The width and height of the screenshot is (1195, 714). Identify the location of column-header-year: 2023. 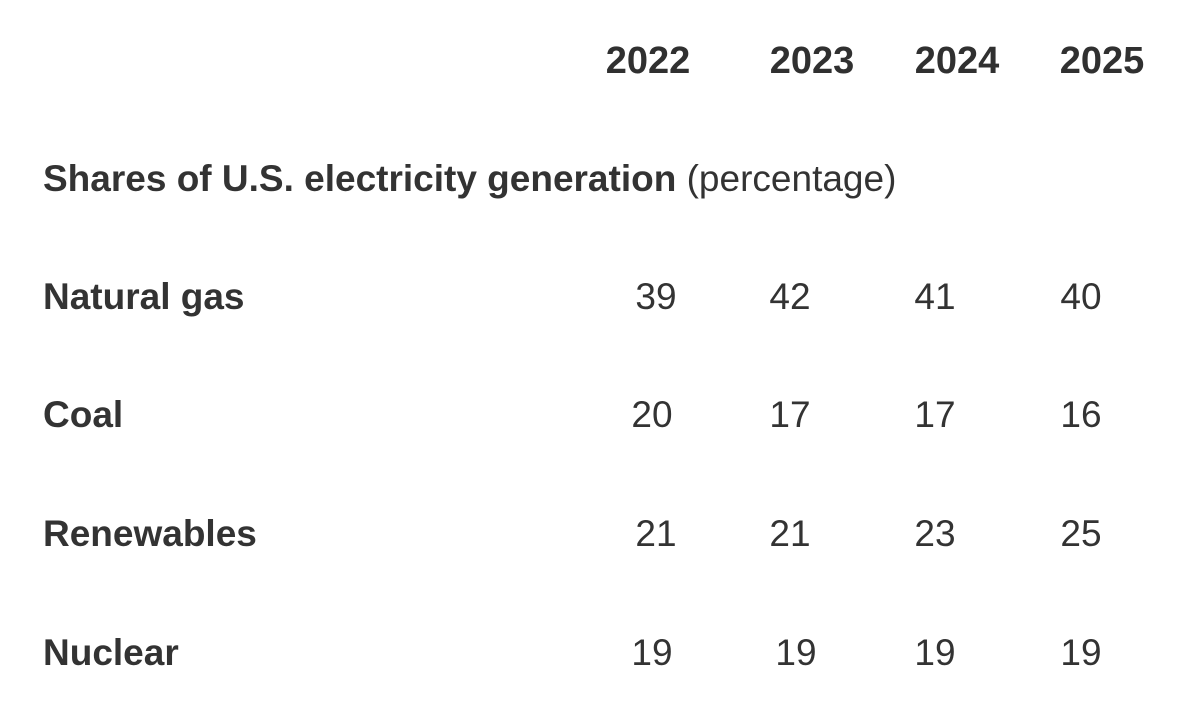
(812, 61).